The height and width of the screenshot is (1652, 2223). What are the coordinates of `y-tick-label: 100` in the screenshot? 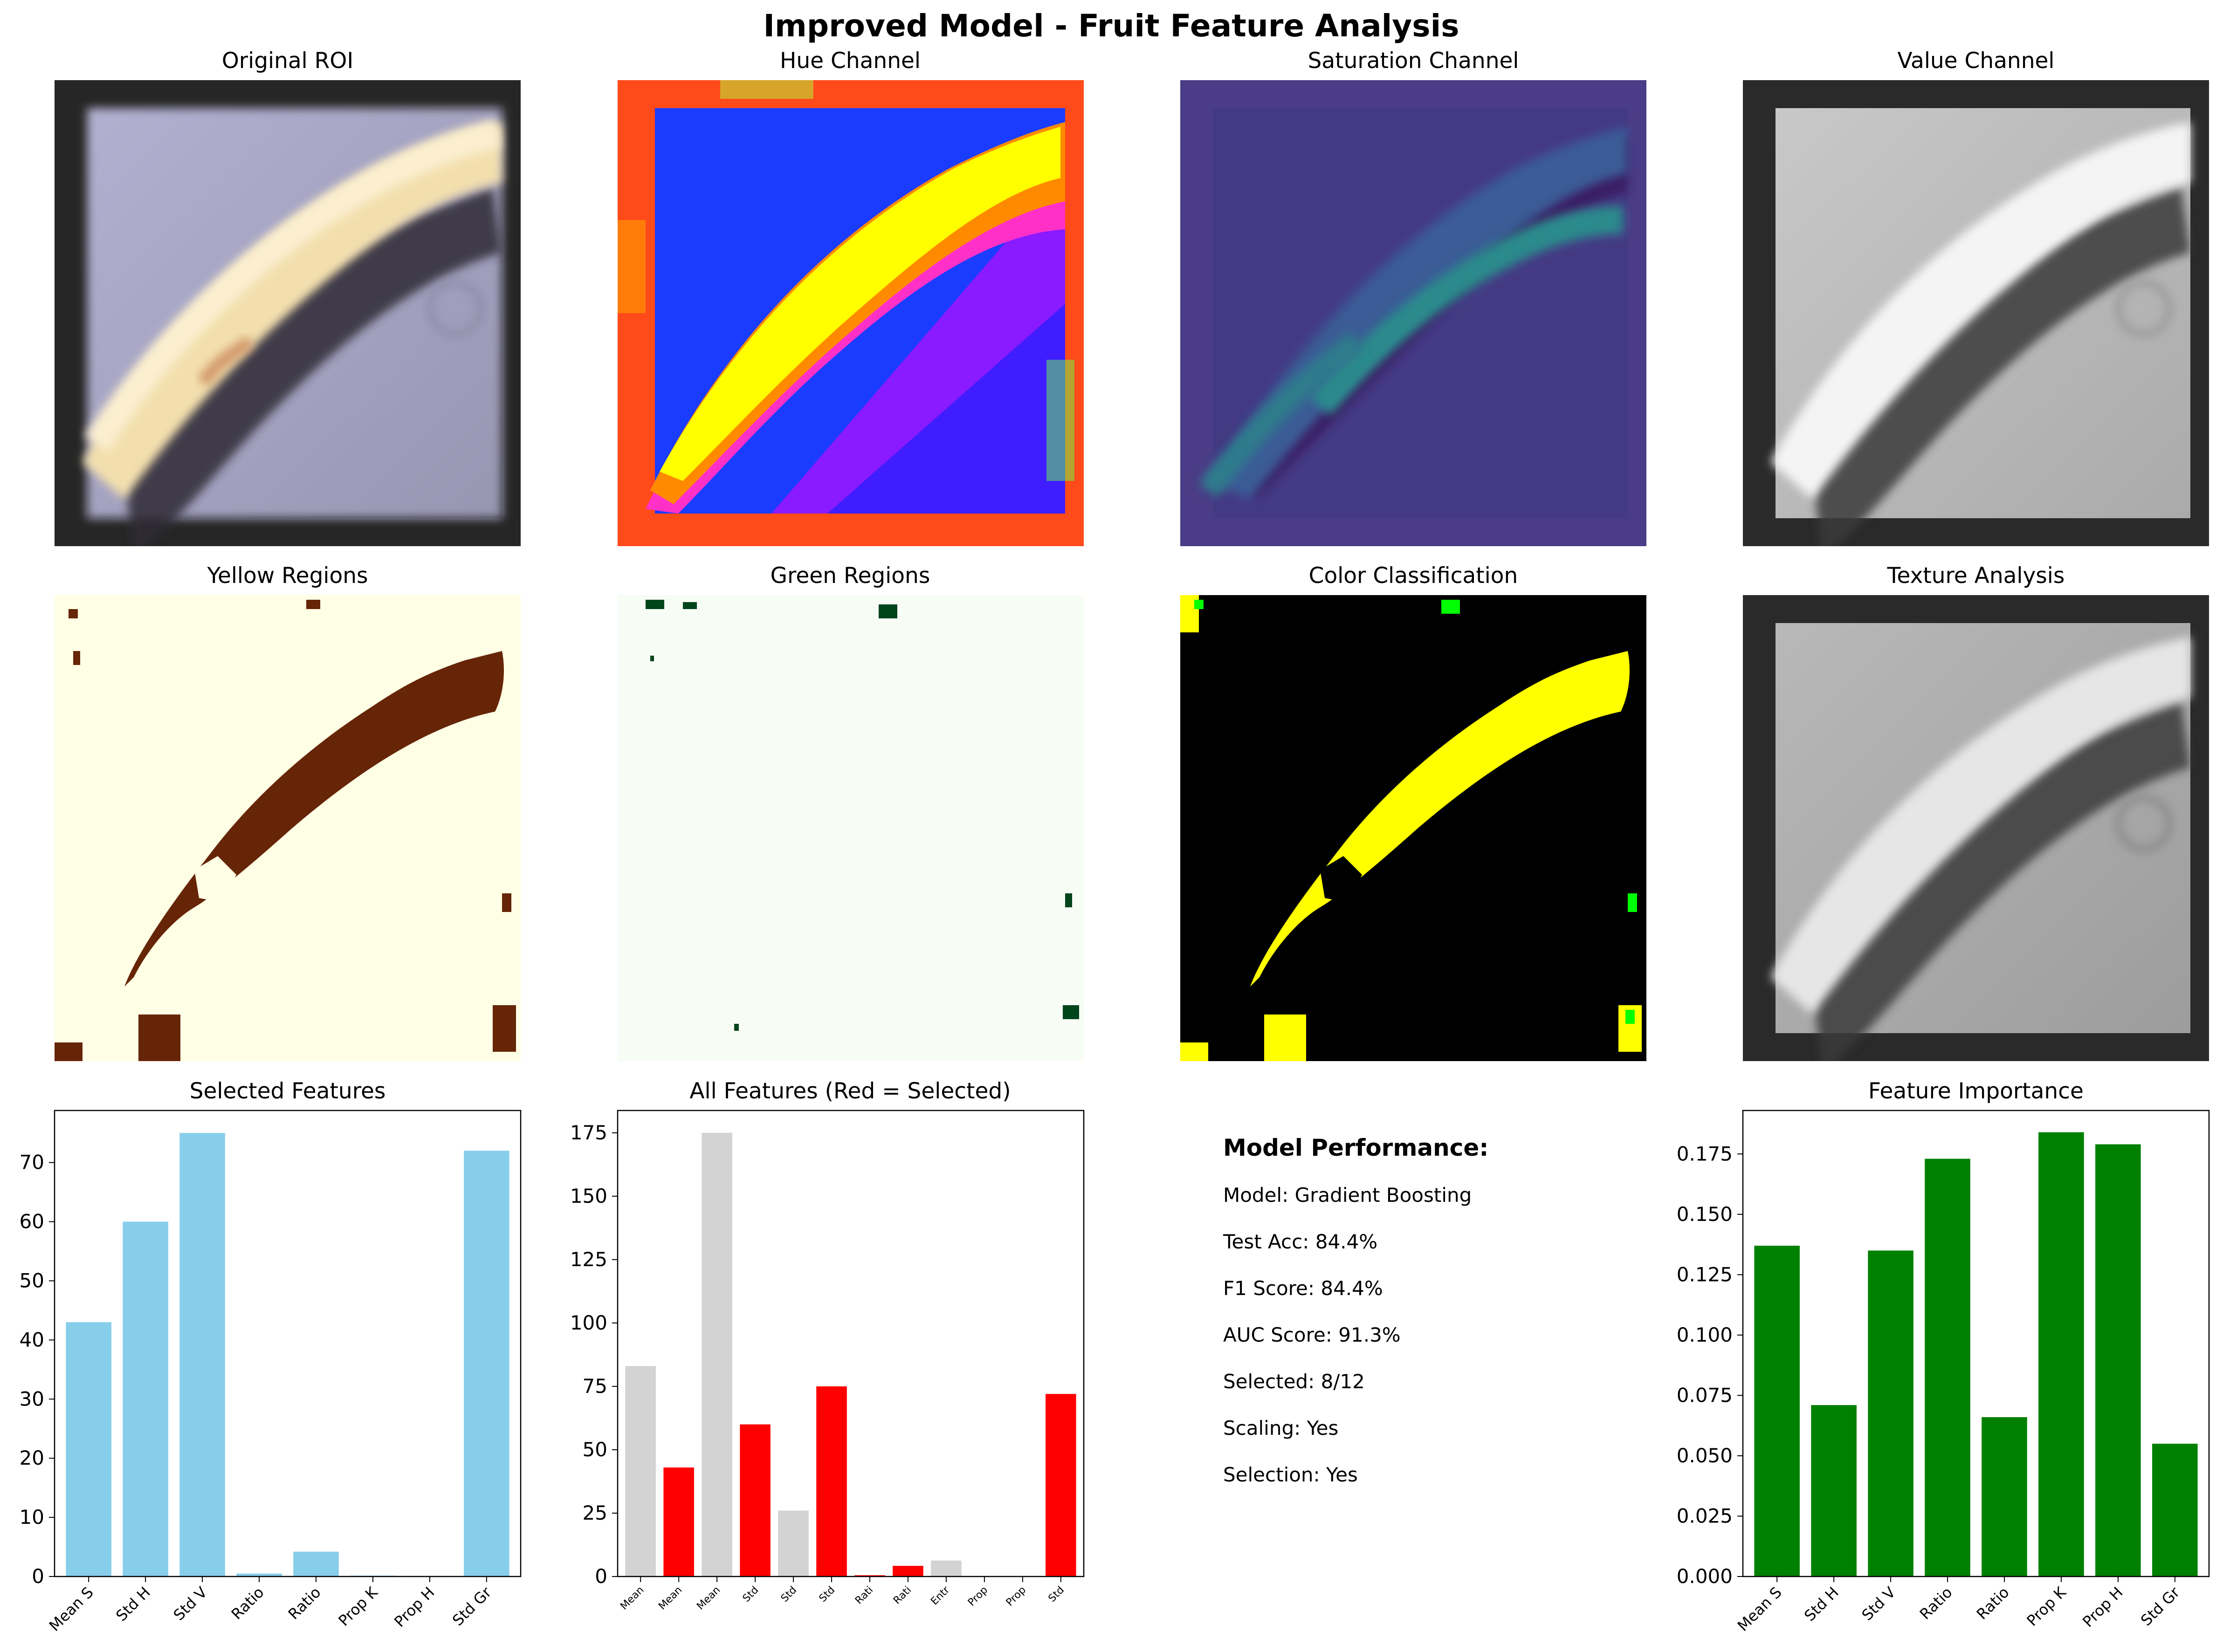 It's located at (588, 1323).